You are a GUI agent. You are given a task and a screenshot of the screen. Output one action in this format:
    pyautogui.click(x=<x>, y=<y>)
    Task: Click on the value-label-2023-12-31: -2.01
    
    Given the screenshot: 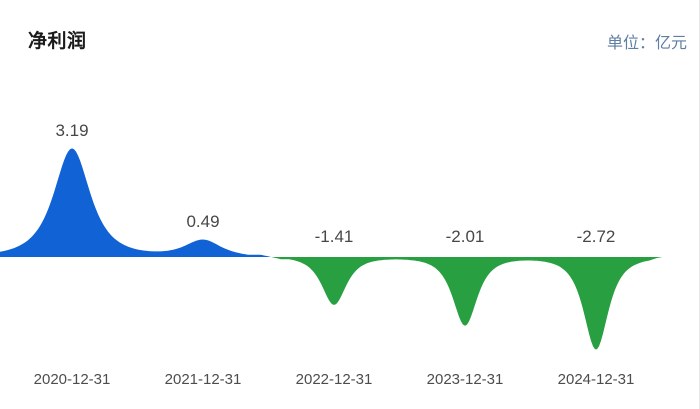 What is the action you would take?
    pyautogui.click(x=465, y=236)
    